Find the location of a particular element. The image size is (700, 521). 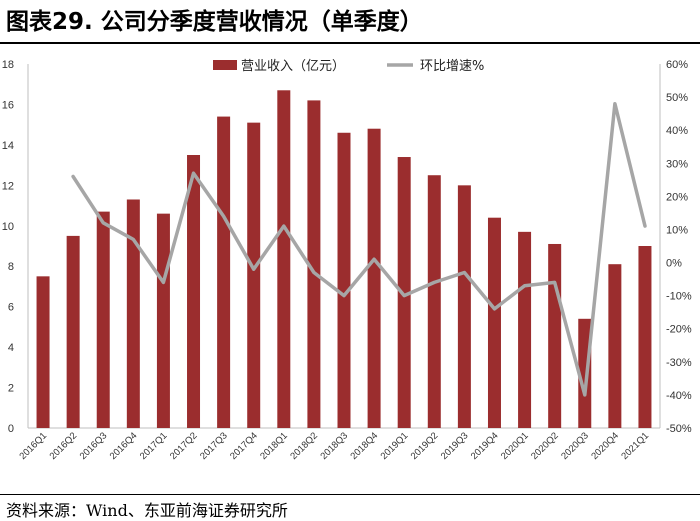

x-tick-label: 2020Q1 is located at coordinates (515, 446).